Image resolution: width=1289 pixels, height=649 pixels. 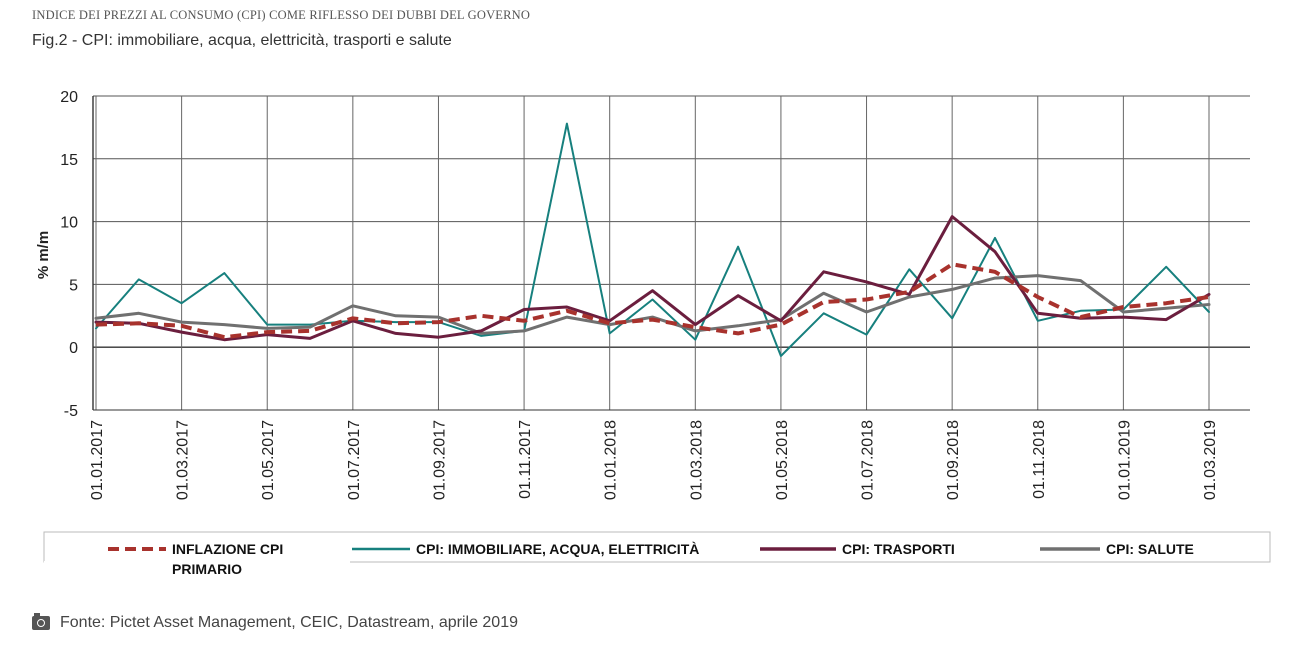 What do you see at coordinates (207, 569) in the screenshot?
I see `legend-label-0: PRIMARIO` at bounding box center [207, 569].